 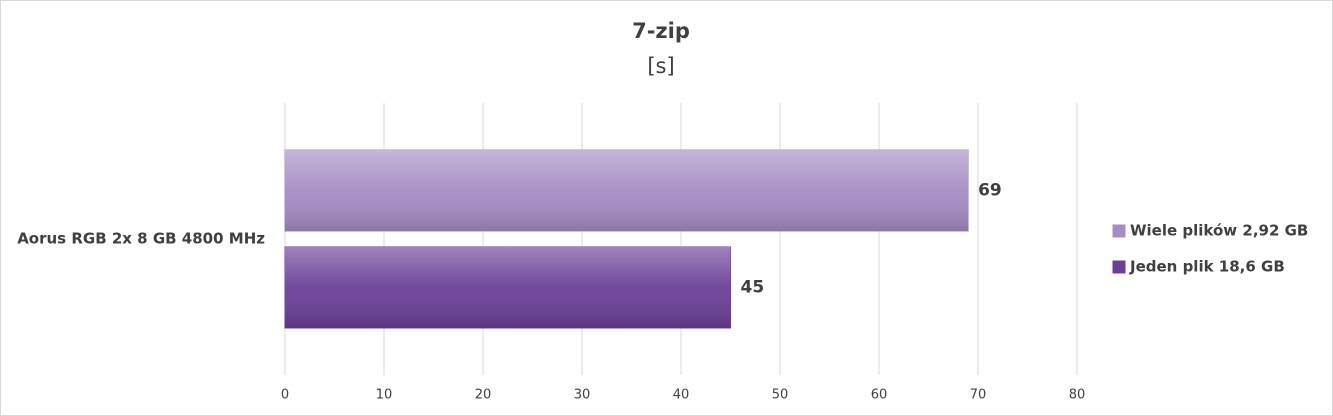 I want to click on value-label: 69, so click(x=990, y=191).